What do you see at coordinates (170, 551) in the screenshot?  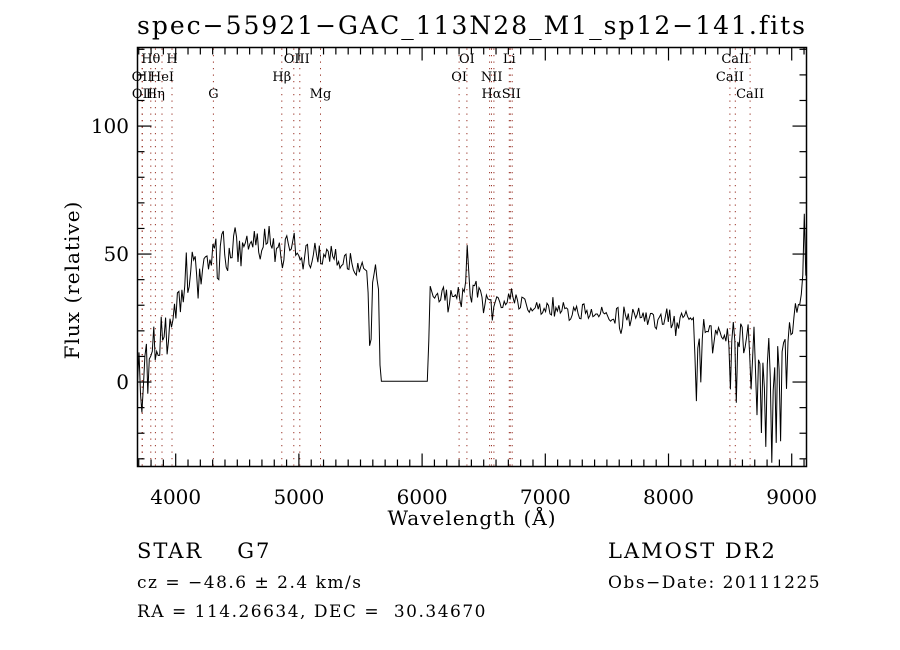 I see `object-type: STAR` at bounding box center [170, 551].